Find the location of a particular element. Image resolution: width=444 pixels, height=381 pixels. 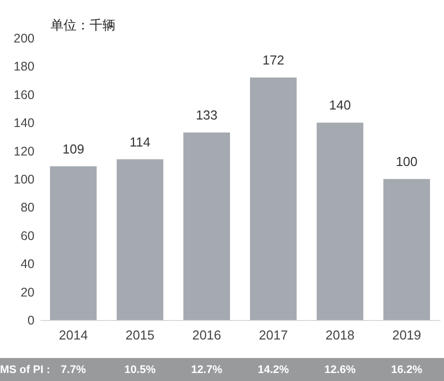

x-tick-label: 2016 is located at coordinates (207, 335).